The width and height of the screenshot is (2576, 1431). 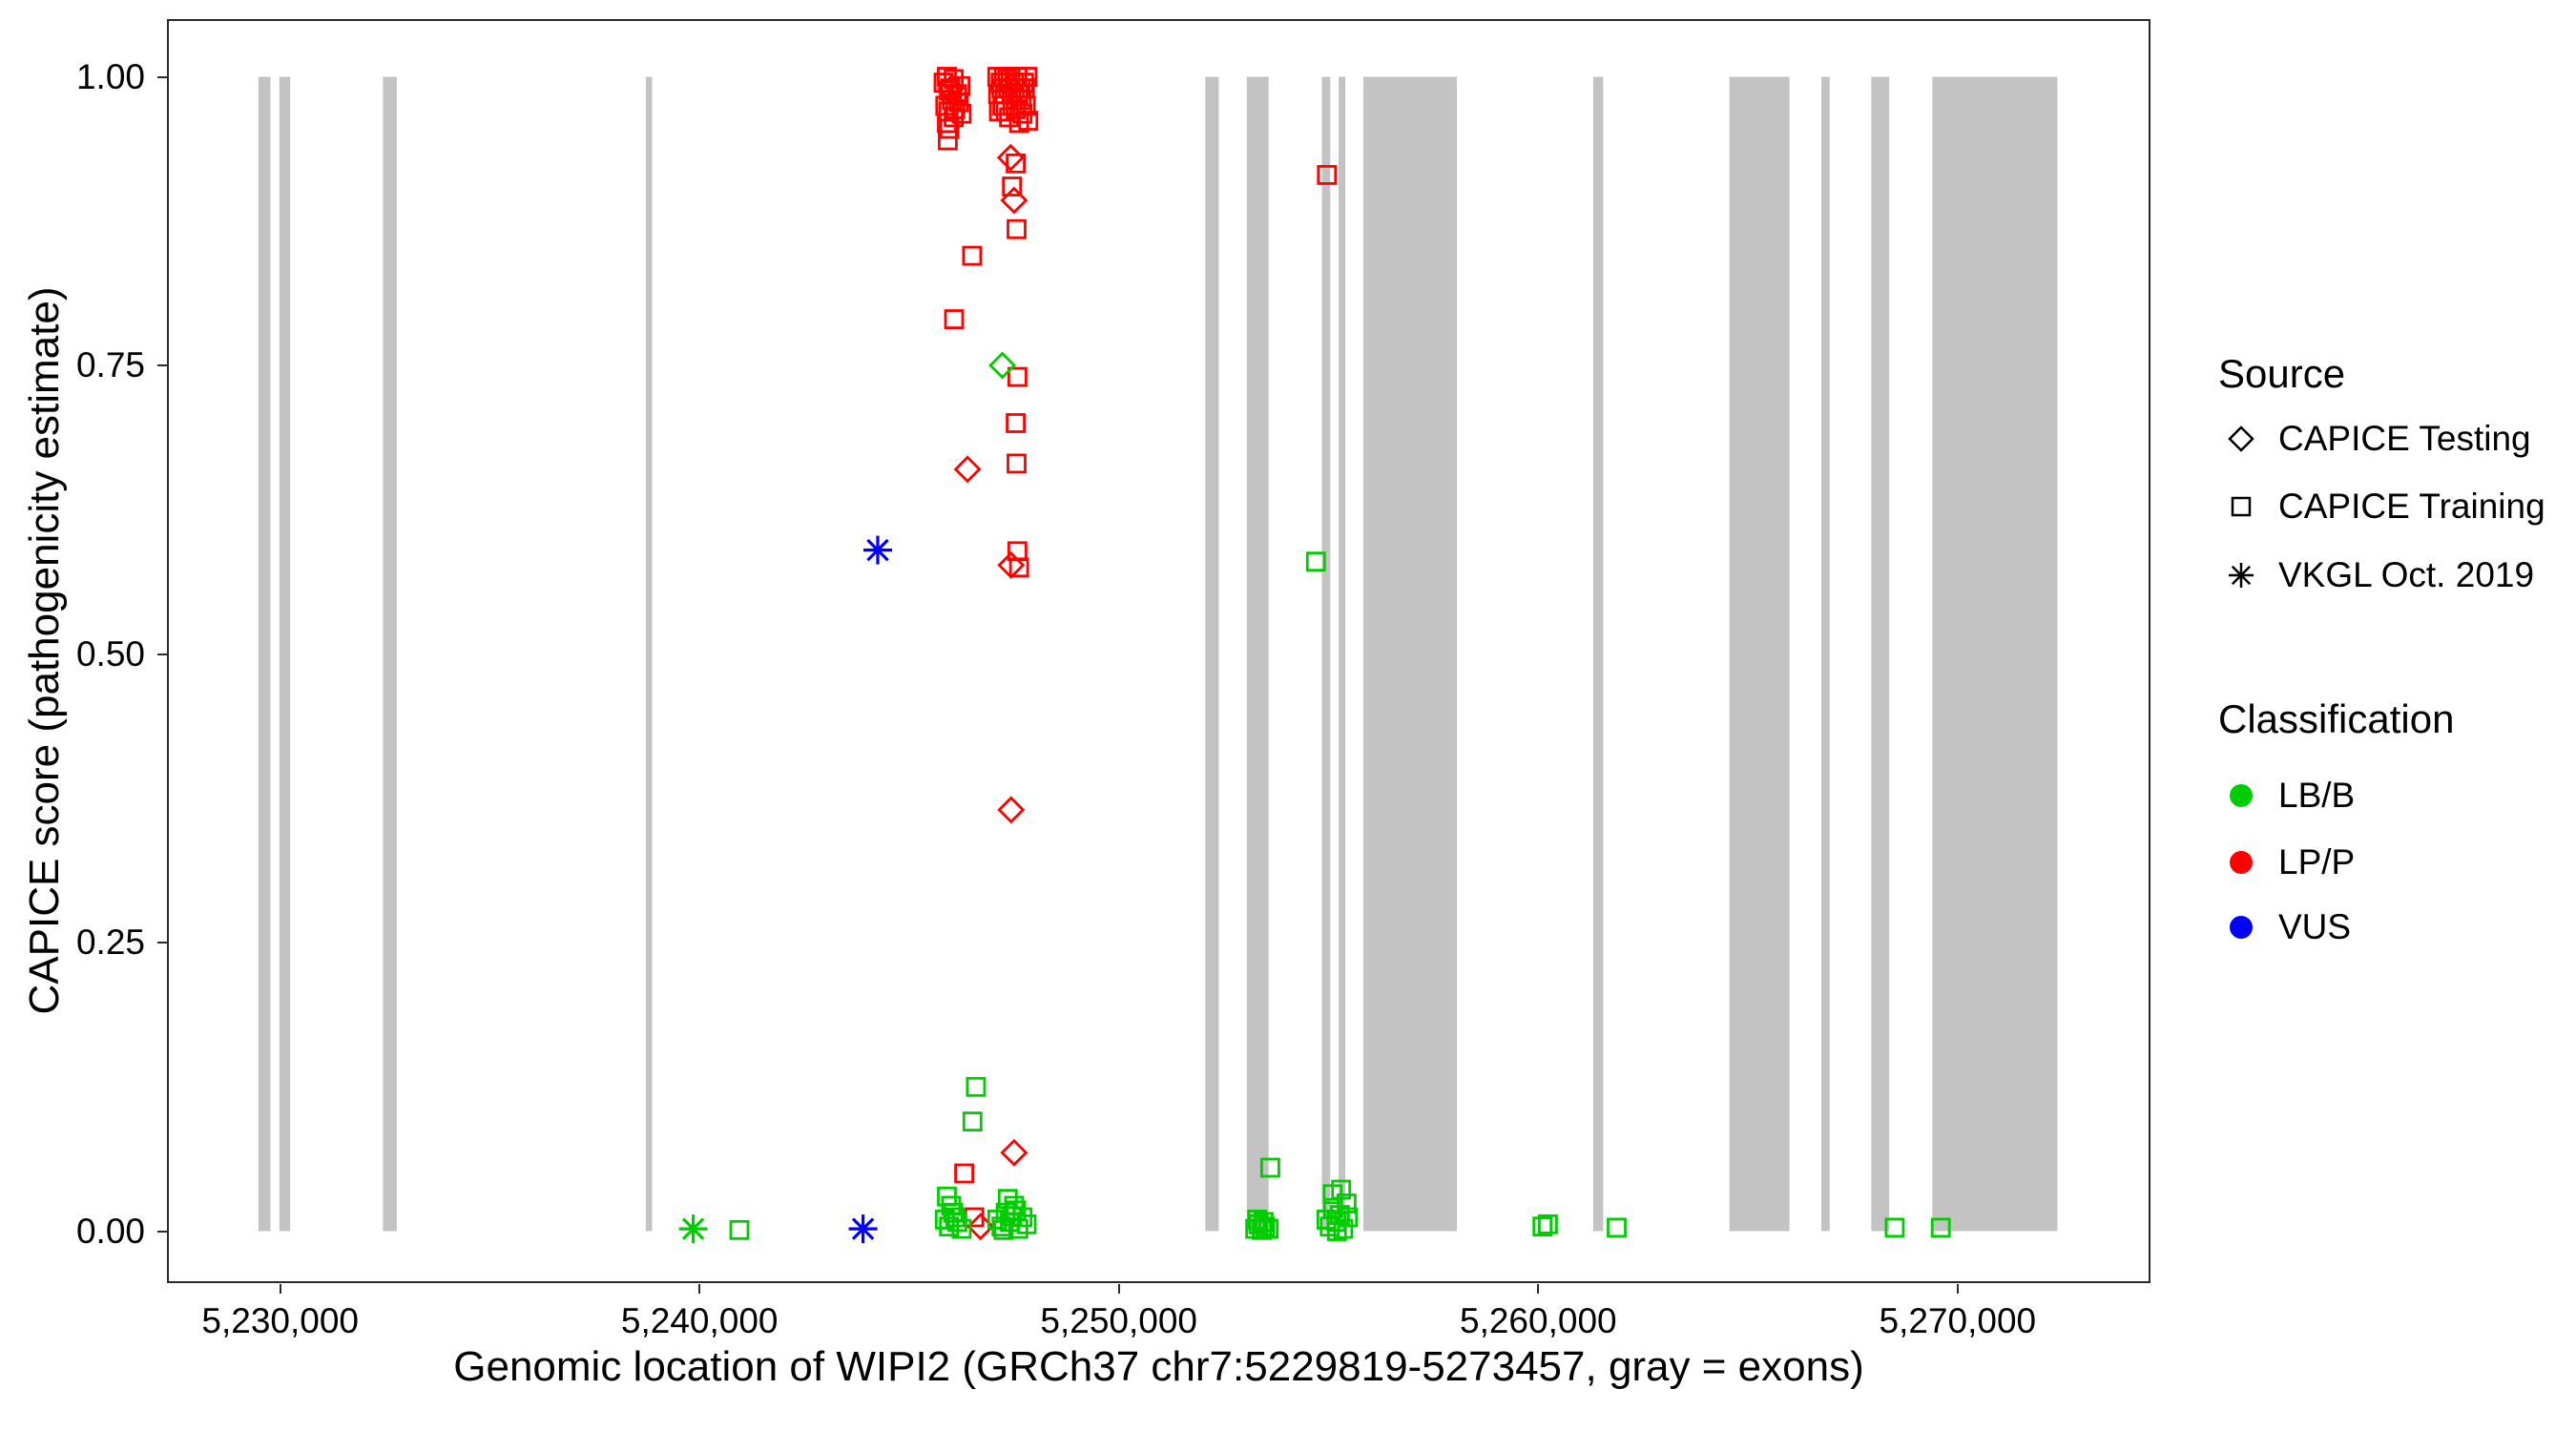 What do you see at coordinates (2404, 439) in the screenshot?
I see `legend-item-label: CAPICE Testing` at bounding box center [2404, 439].